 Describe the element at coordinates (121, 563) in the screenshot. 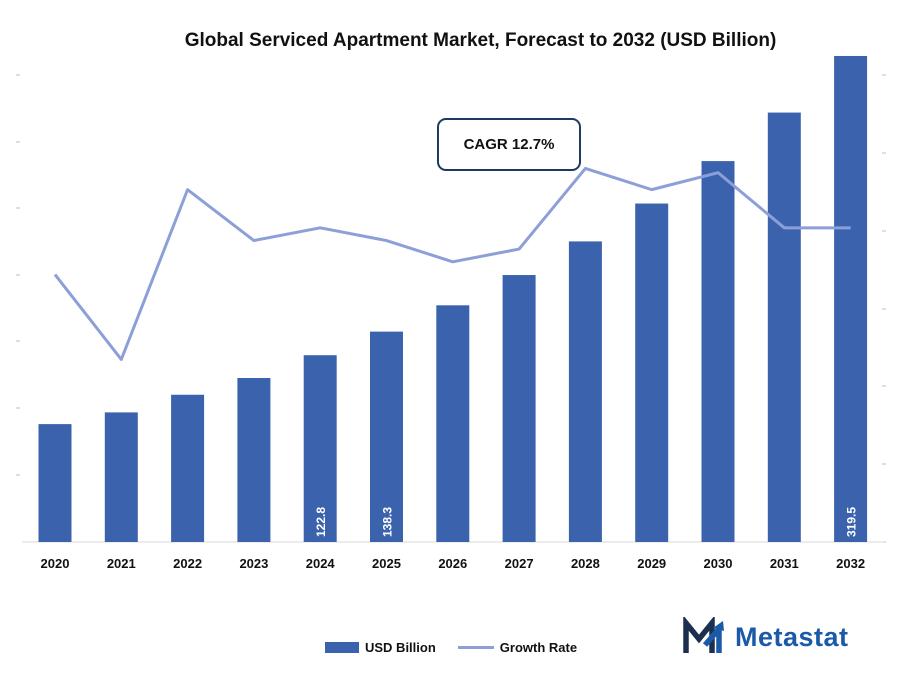

I see `x-tick-label-2021: 2021` at that location.